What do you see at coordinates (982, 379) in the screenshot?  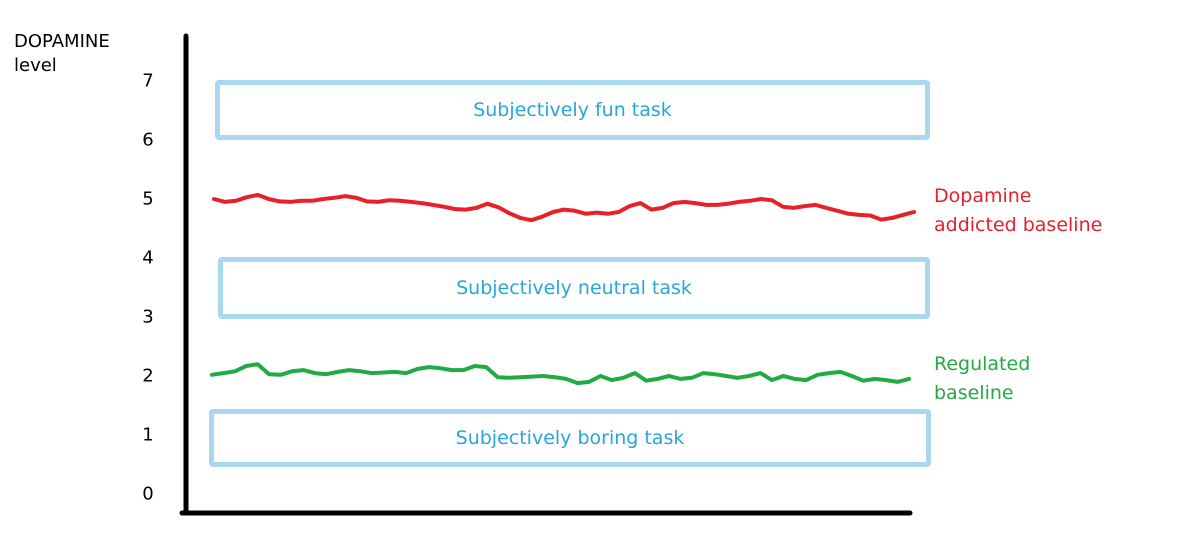 I see `regulated-baseline-label: Regulated baseline` at bounding box center [982, 379].